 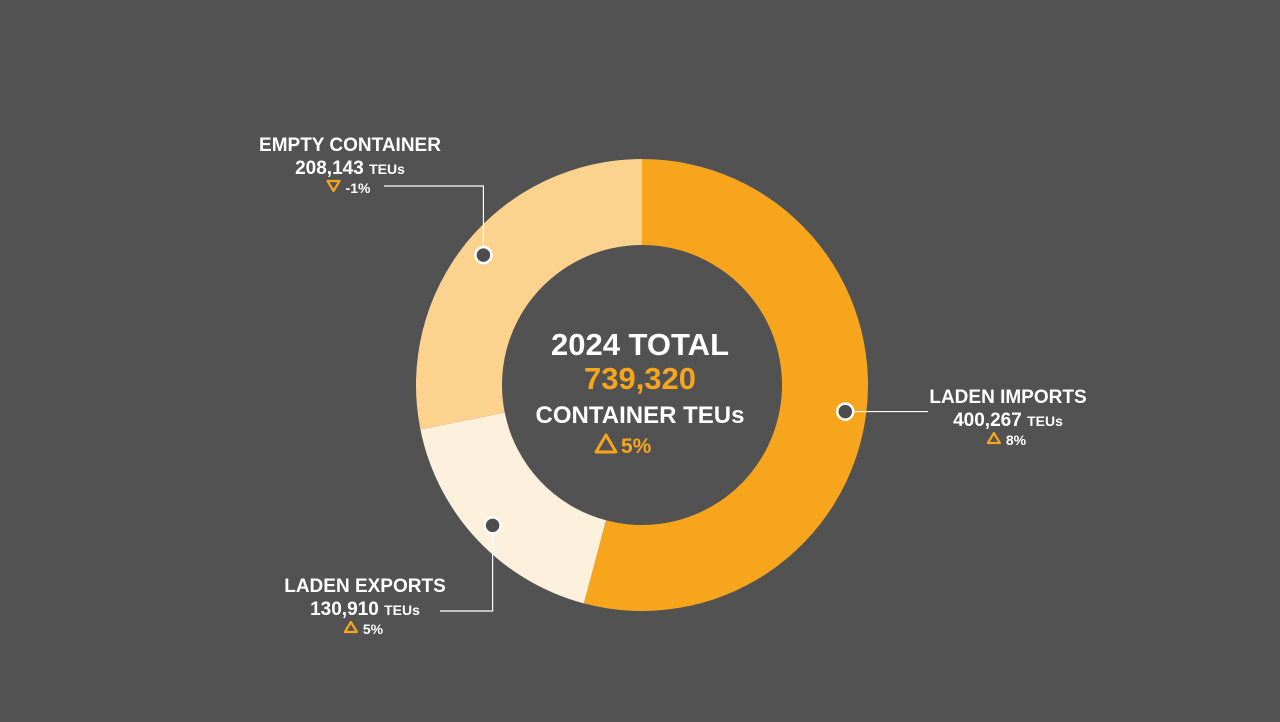 I want to click on series-value-number: 130,910, so click(x=347, y=609).